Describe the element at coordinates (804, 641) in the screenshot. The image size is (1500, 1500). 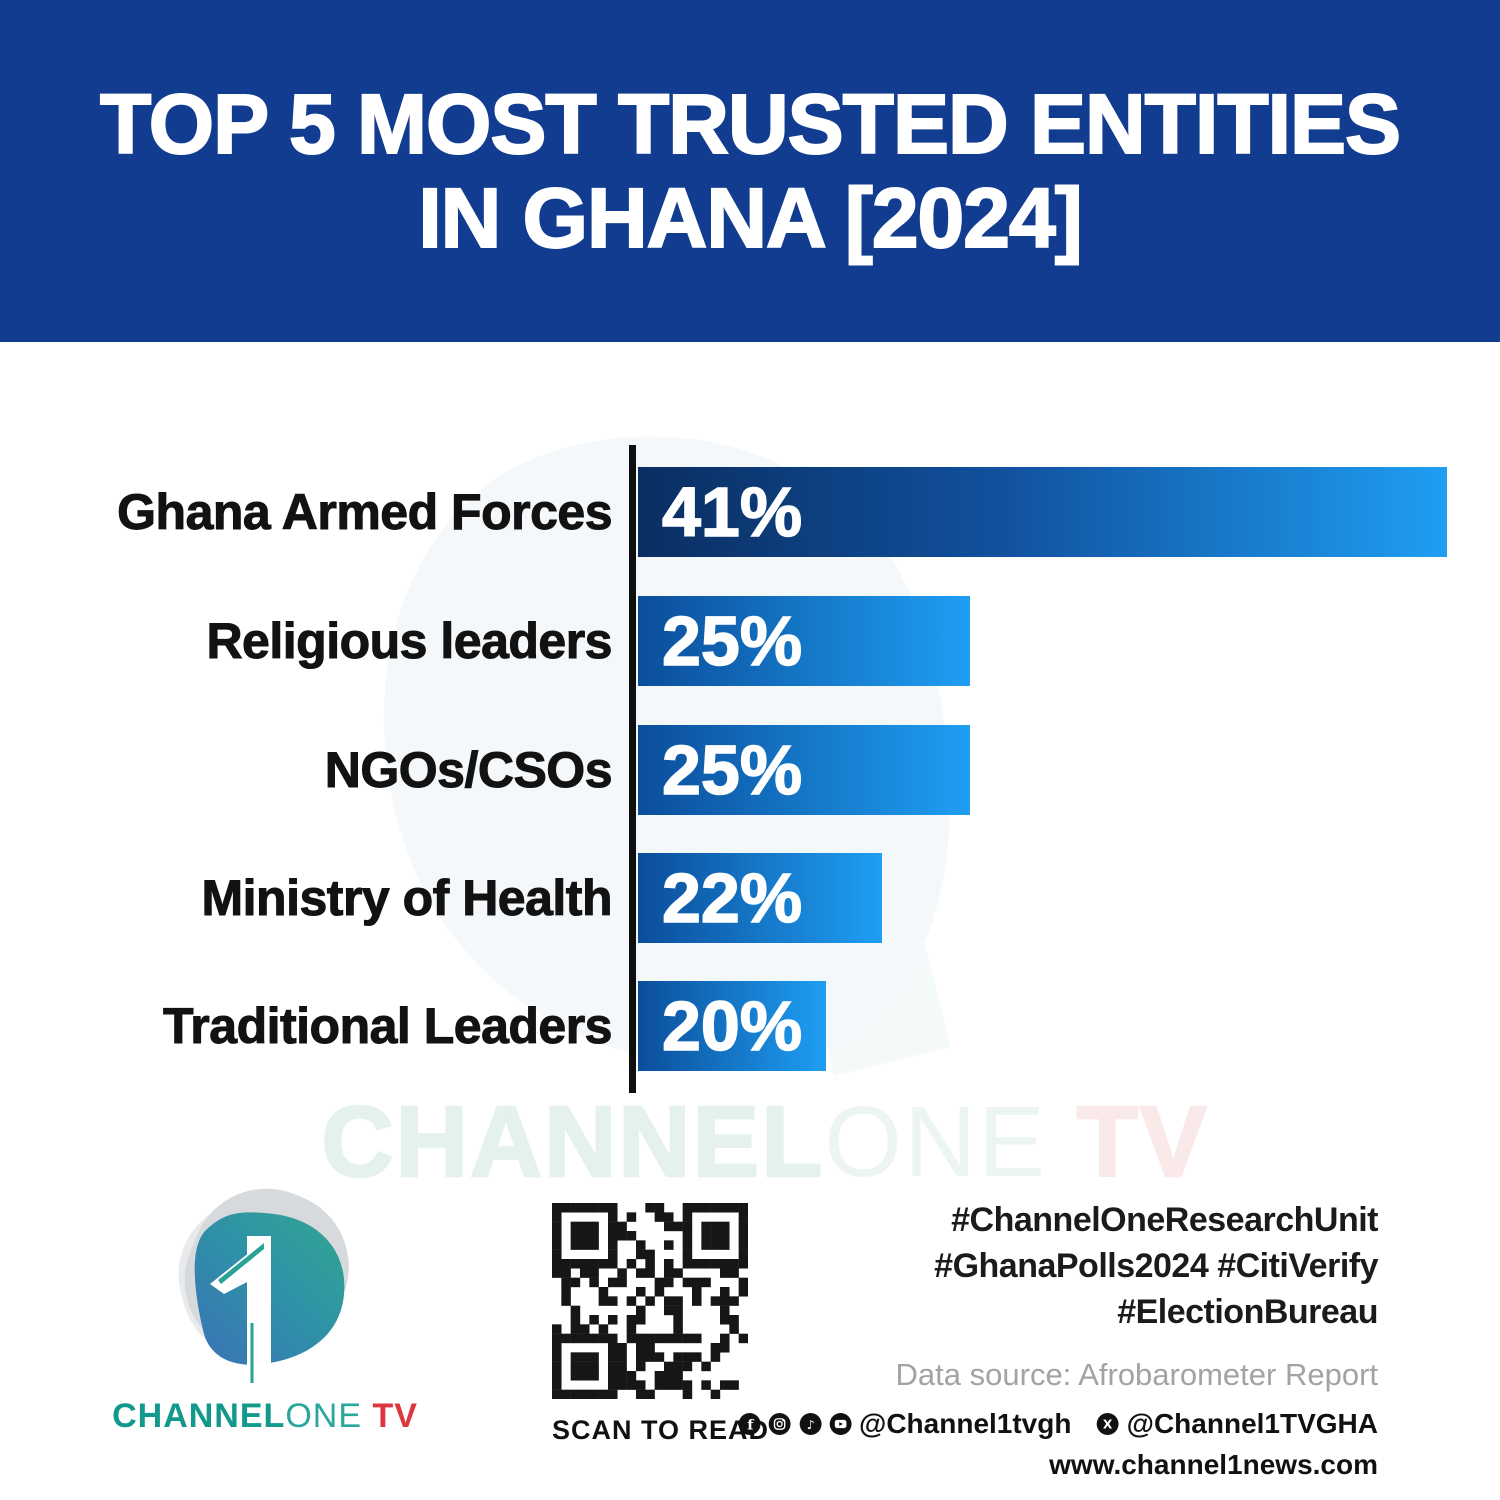
I see `bar-religious-leaders: 25%` at that location.